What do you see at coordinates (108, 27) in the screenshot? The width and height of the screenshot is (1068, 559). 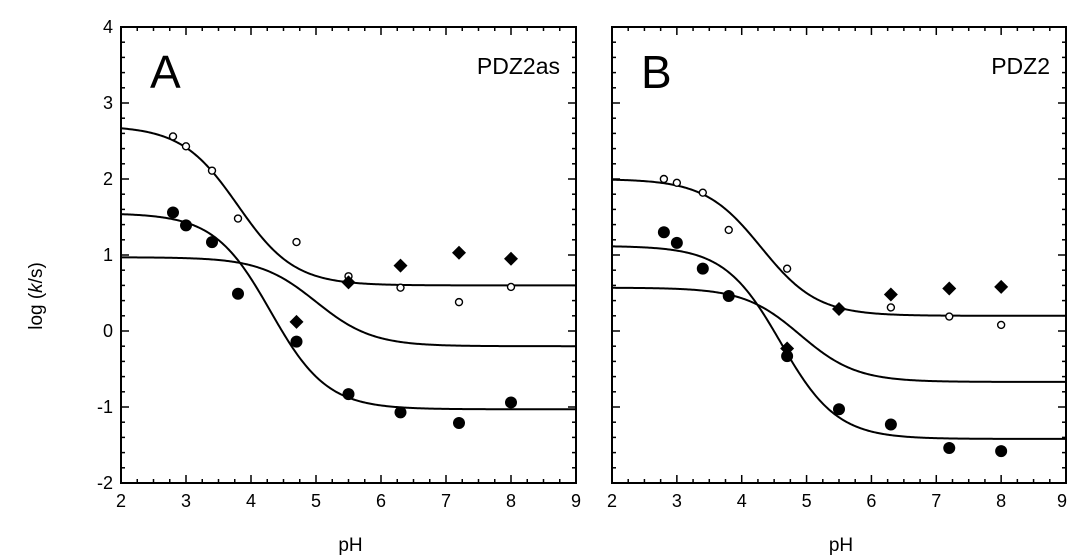 I see `y-tick-label: 4` at bounding box center [108, 27].